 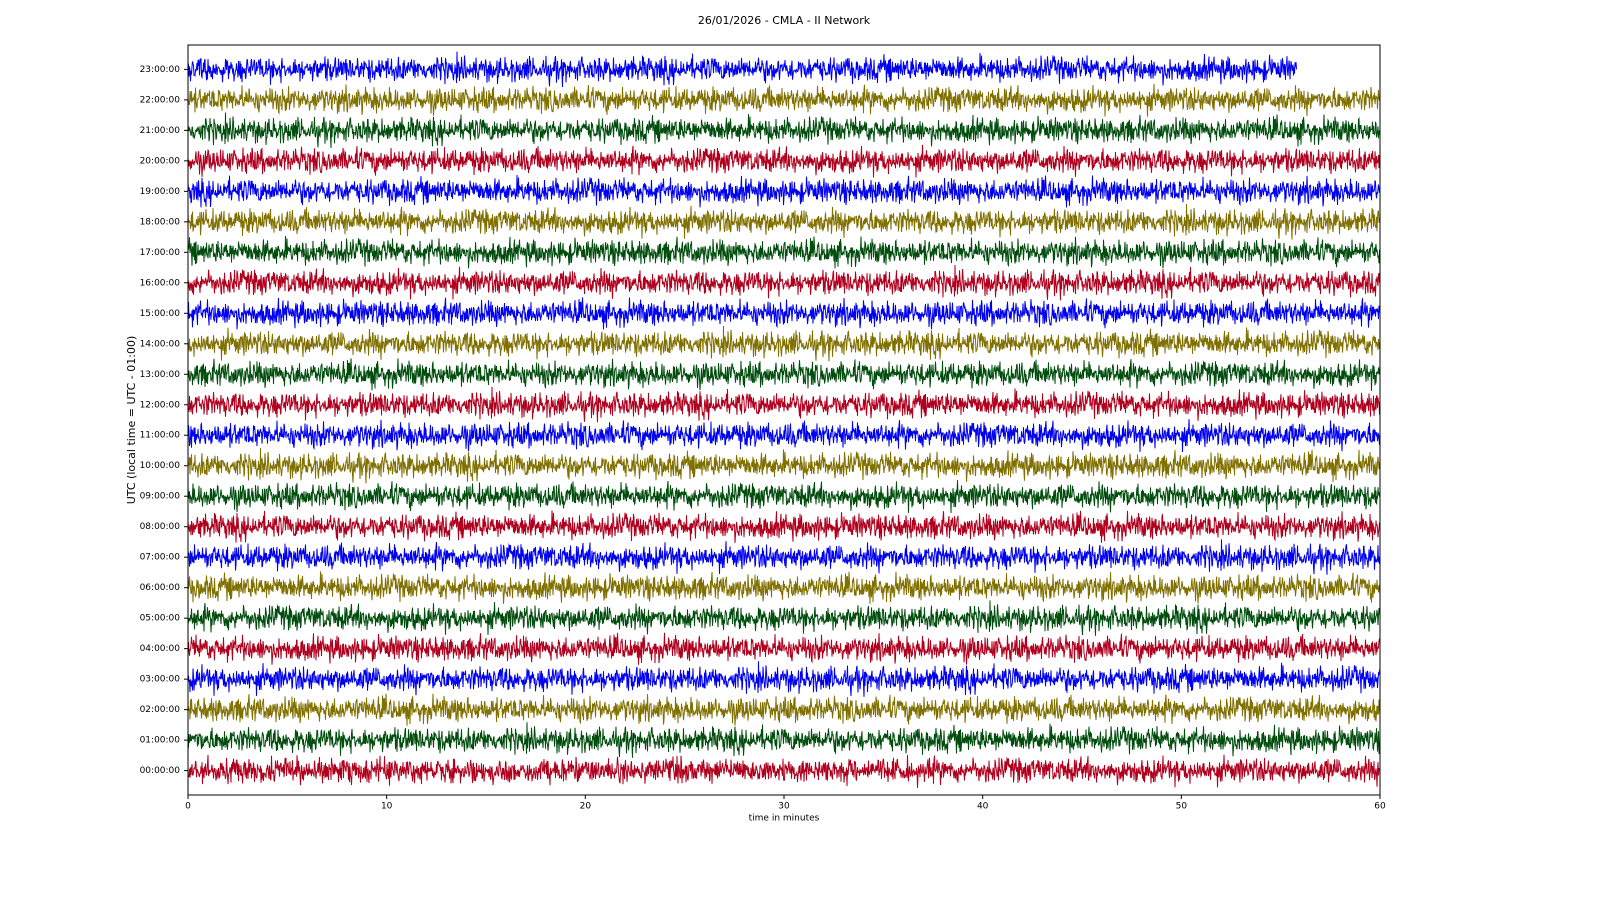 I want to click on y-tick-label: 17:00:00, so click(x=160, y=253).